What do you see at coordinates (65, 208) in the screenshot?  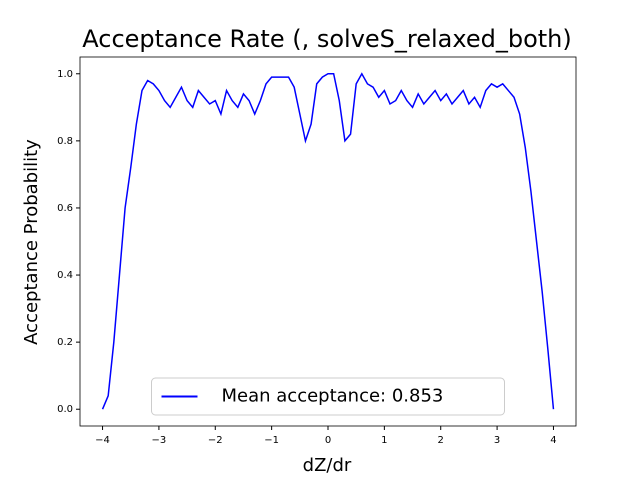 I see `y-tick-label: 0.6` at bounding box center [65, 208].